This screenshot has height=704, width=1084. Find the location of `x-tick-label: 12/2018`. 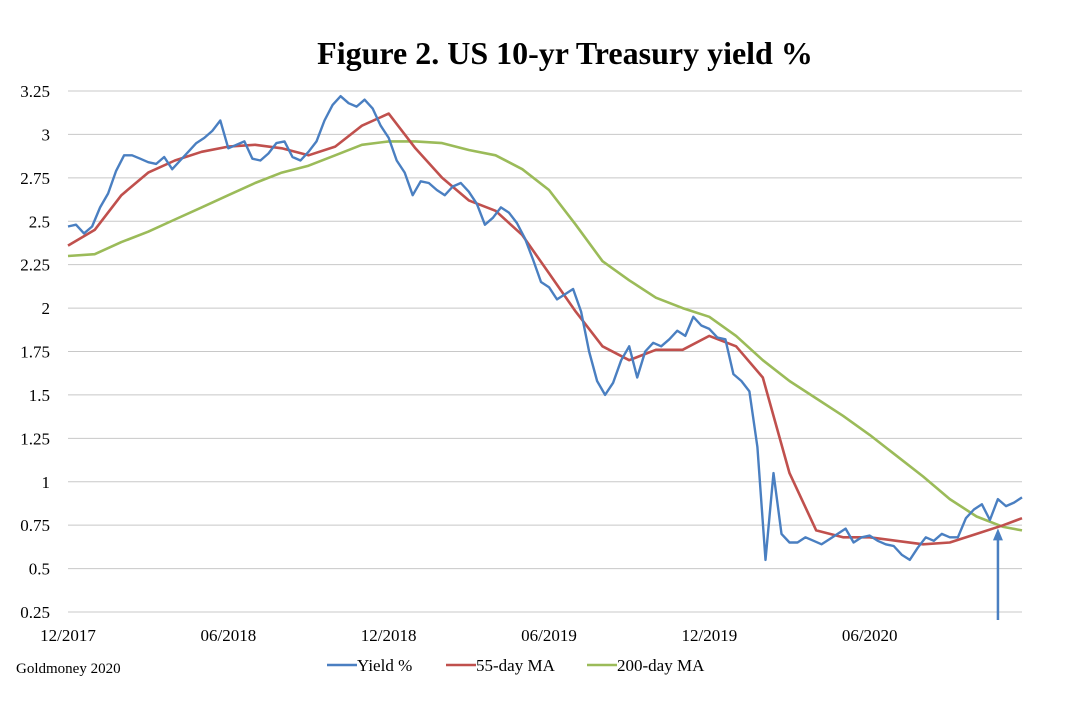

x-tick-label: 12/2018 is located at coordinates (389, 635).